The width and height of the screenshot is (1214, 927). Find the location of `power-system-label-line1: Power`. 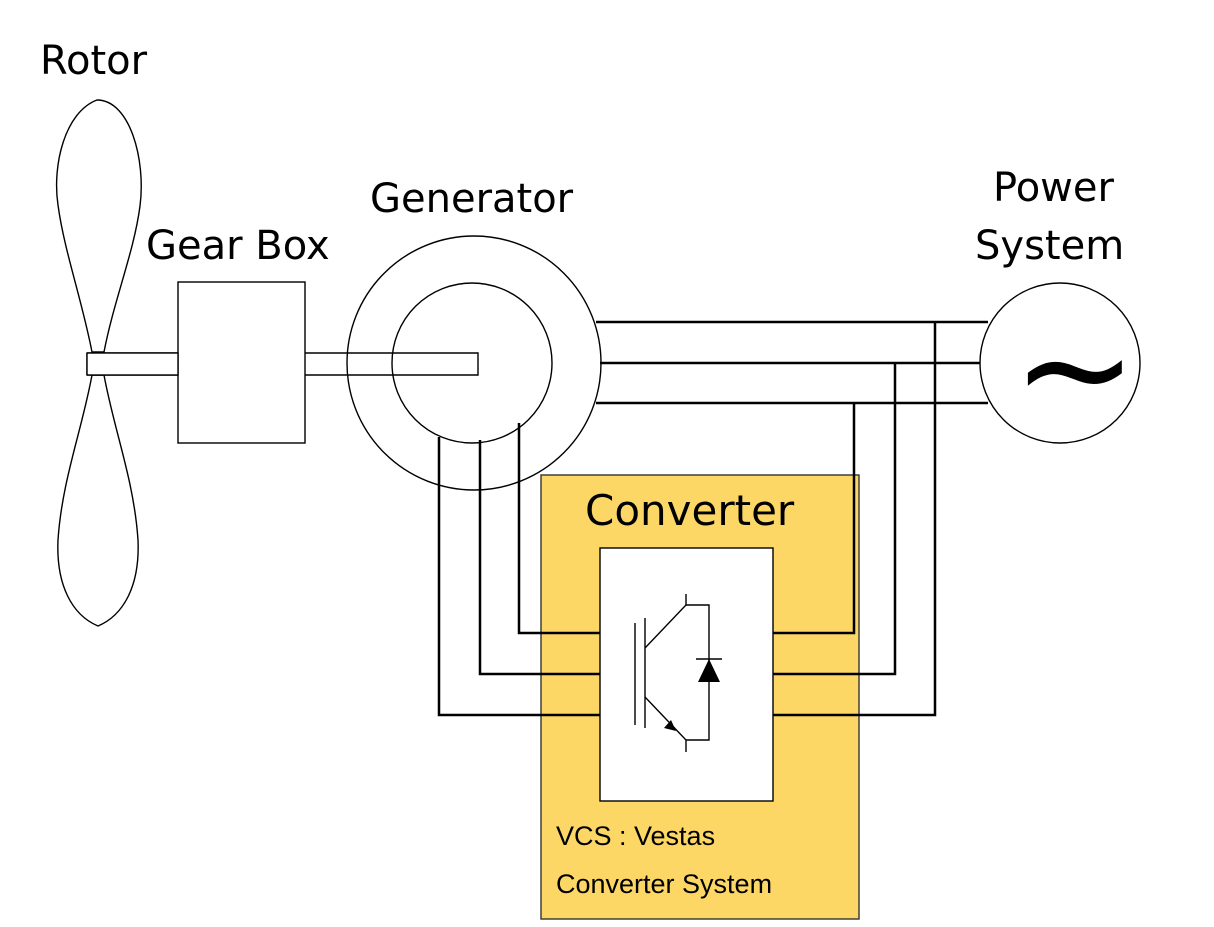

power-system-label-line1: Power is located at coordinates (1053, 188).